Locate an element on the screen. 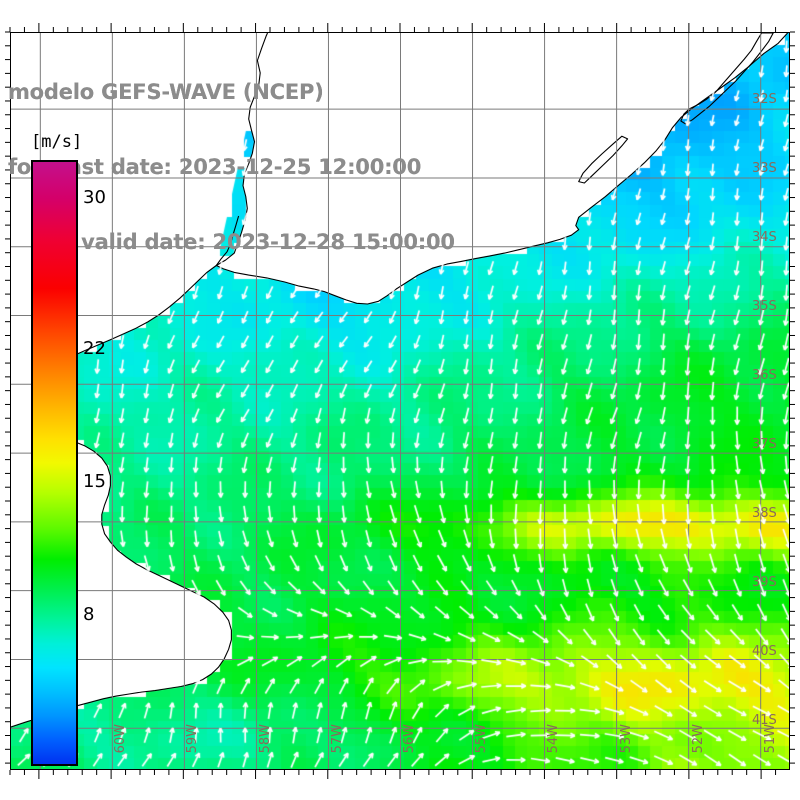 The height and width of the screenshot is (800, 800). model-title: modelo GEFS-WAVE (NCEP) is located at coordinates (166, 92).